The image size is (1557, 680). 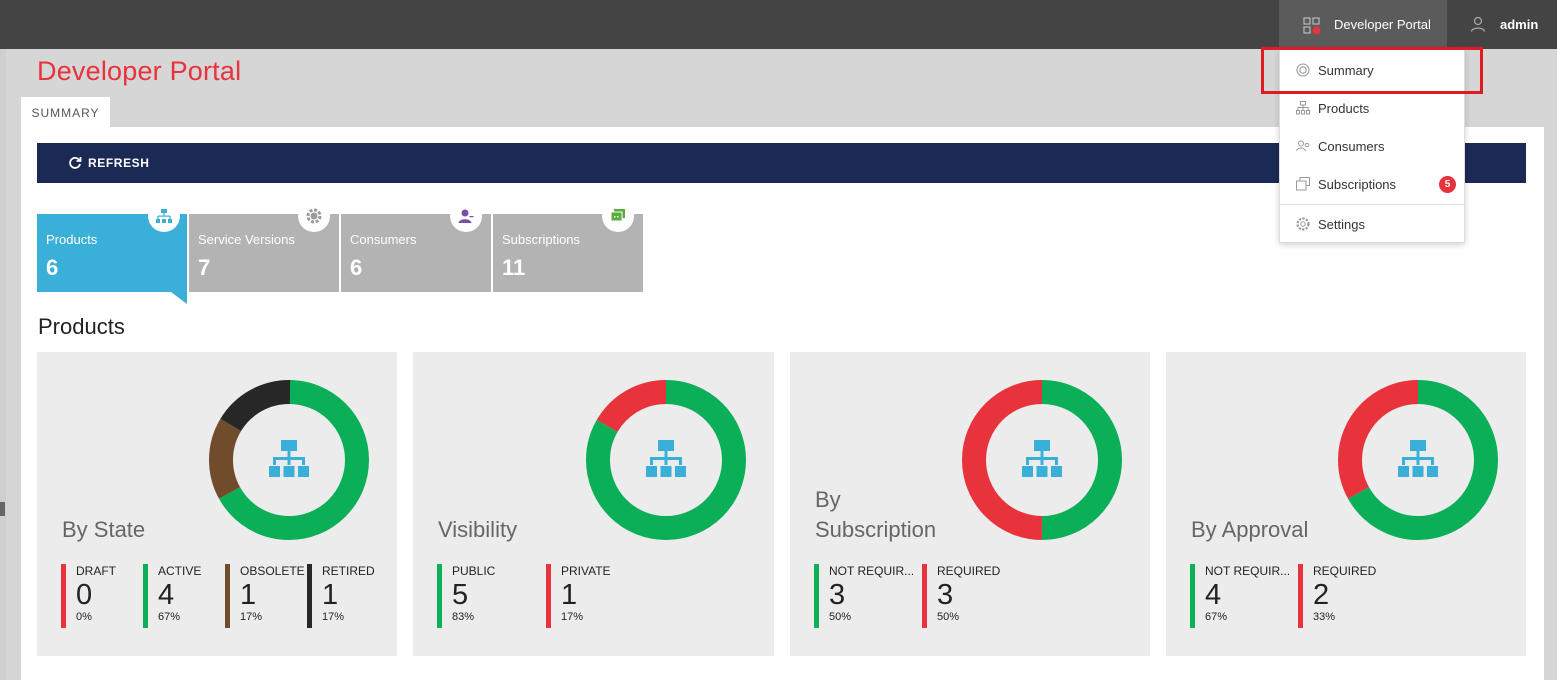 I want to click on section-title: Products, so click(x=81, y=326).